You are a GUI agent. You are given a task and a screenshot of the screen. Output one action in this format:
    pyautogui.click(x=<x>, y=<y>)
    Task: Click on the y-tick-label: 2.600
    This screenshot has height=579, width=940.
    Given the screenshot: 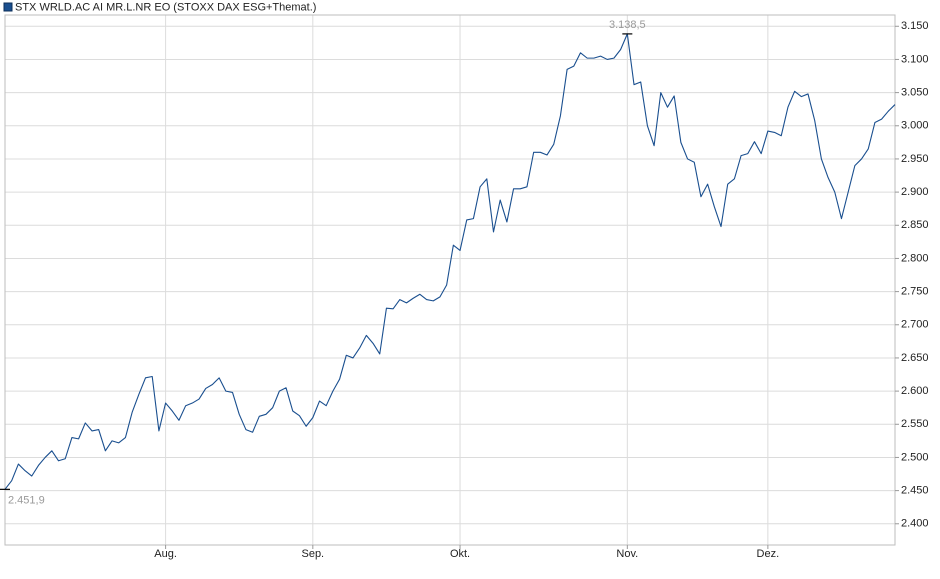 What is the action you would take?
    pyautogui.click(x=915, y=391)
    